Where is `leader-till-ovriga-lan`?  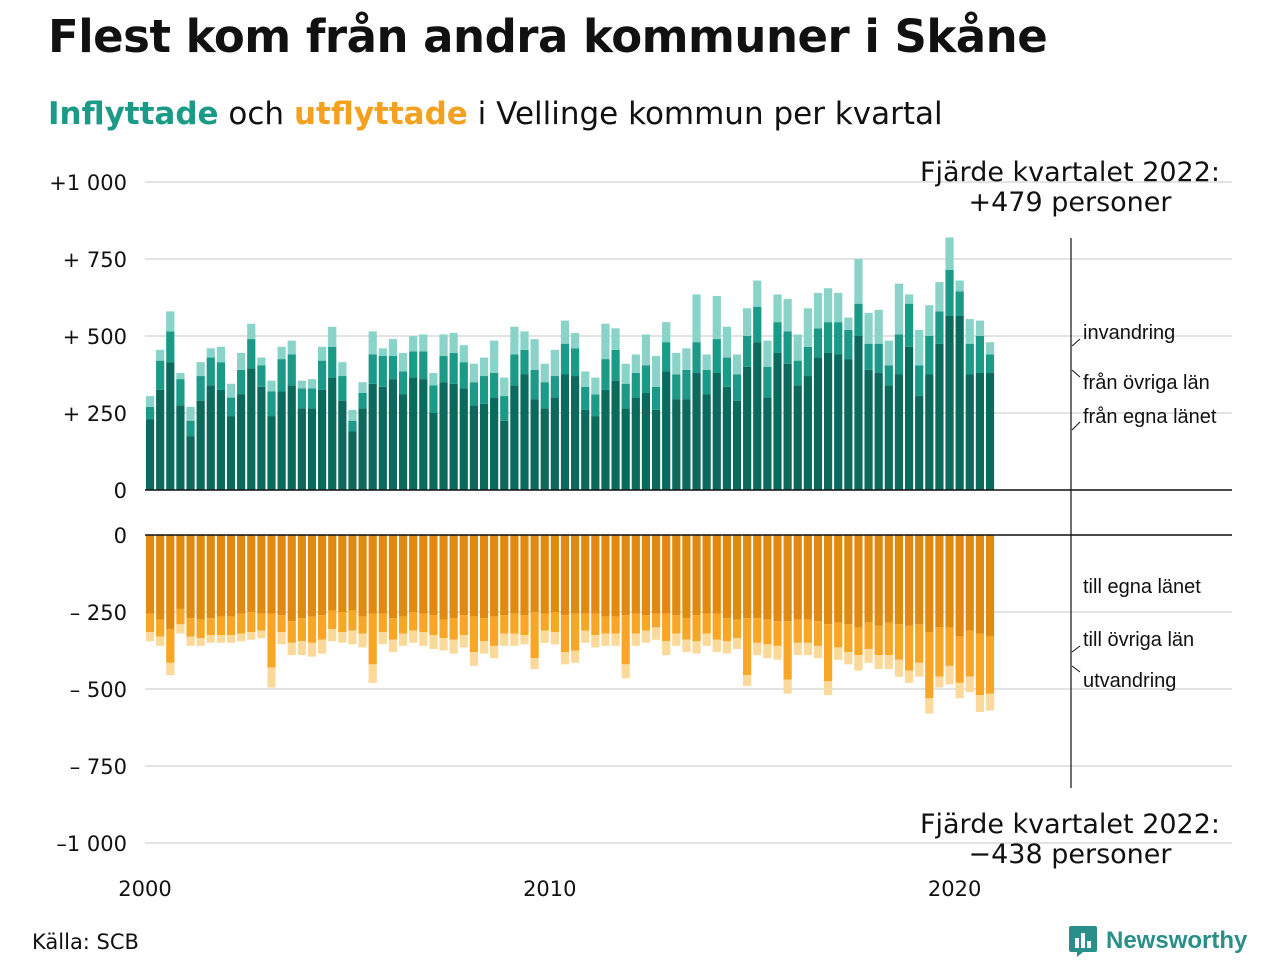 leader-till-ovriga-lan is located at coordinates (1076, 649).